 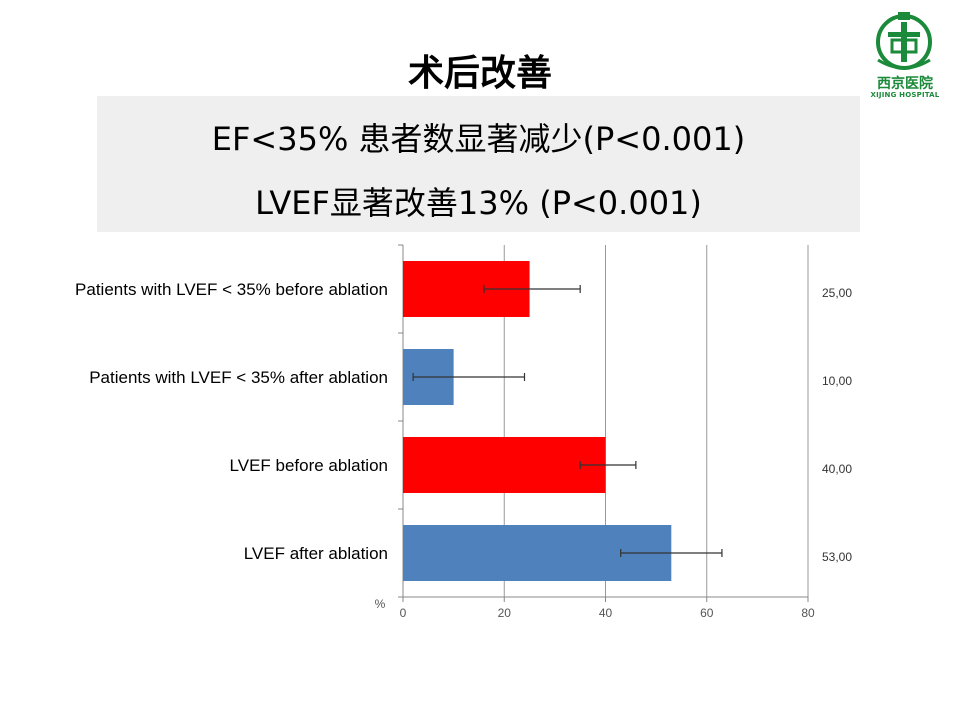 I want to click on slide-title: 术后改善, so click(x=479, y=73).